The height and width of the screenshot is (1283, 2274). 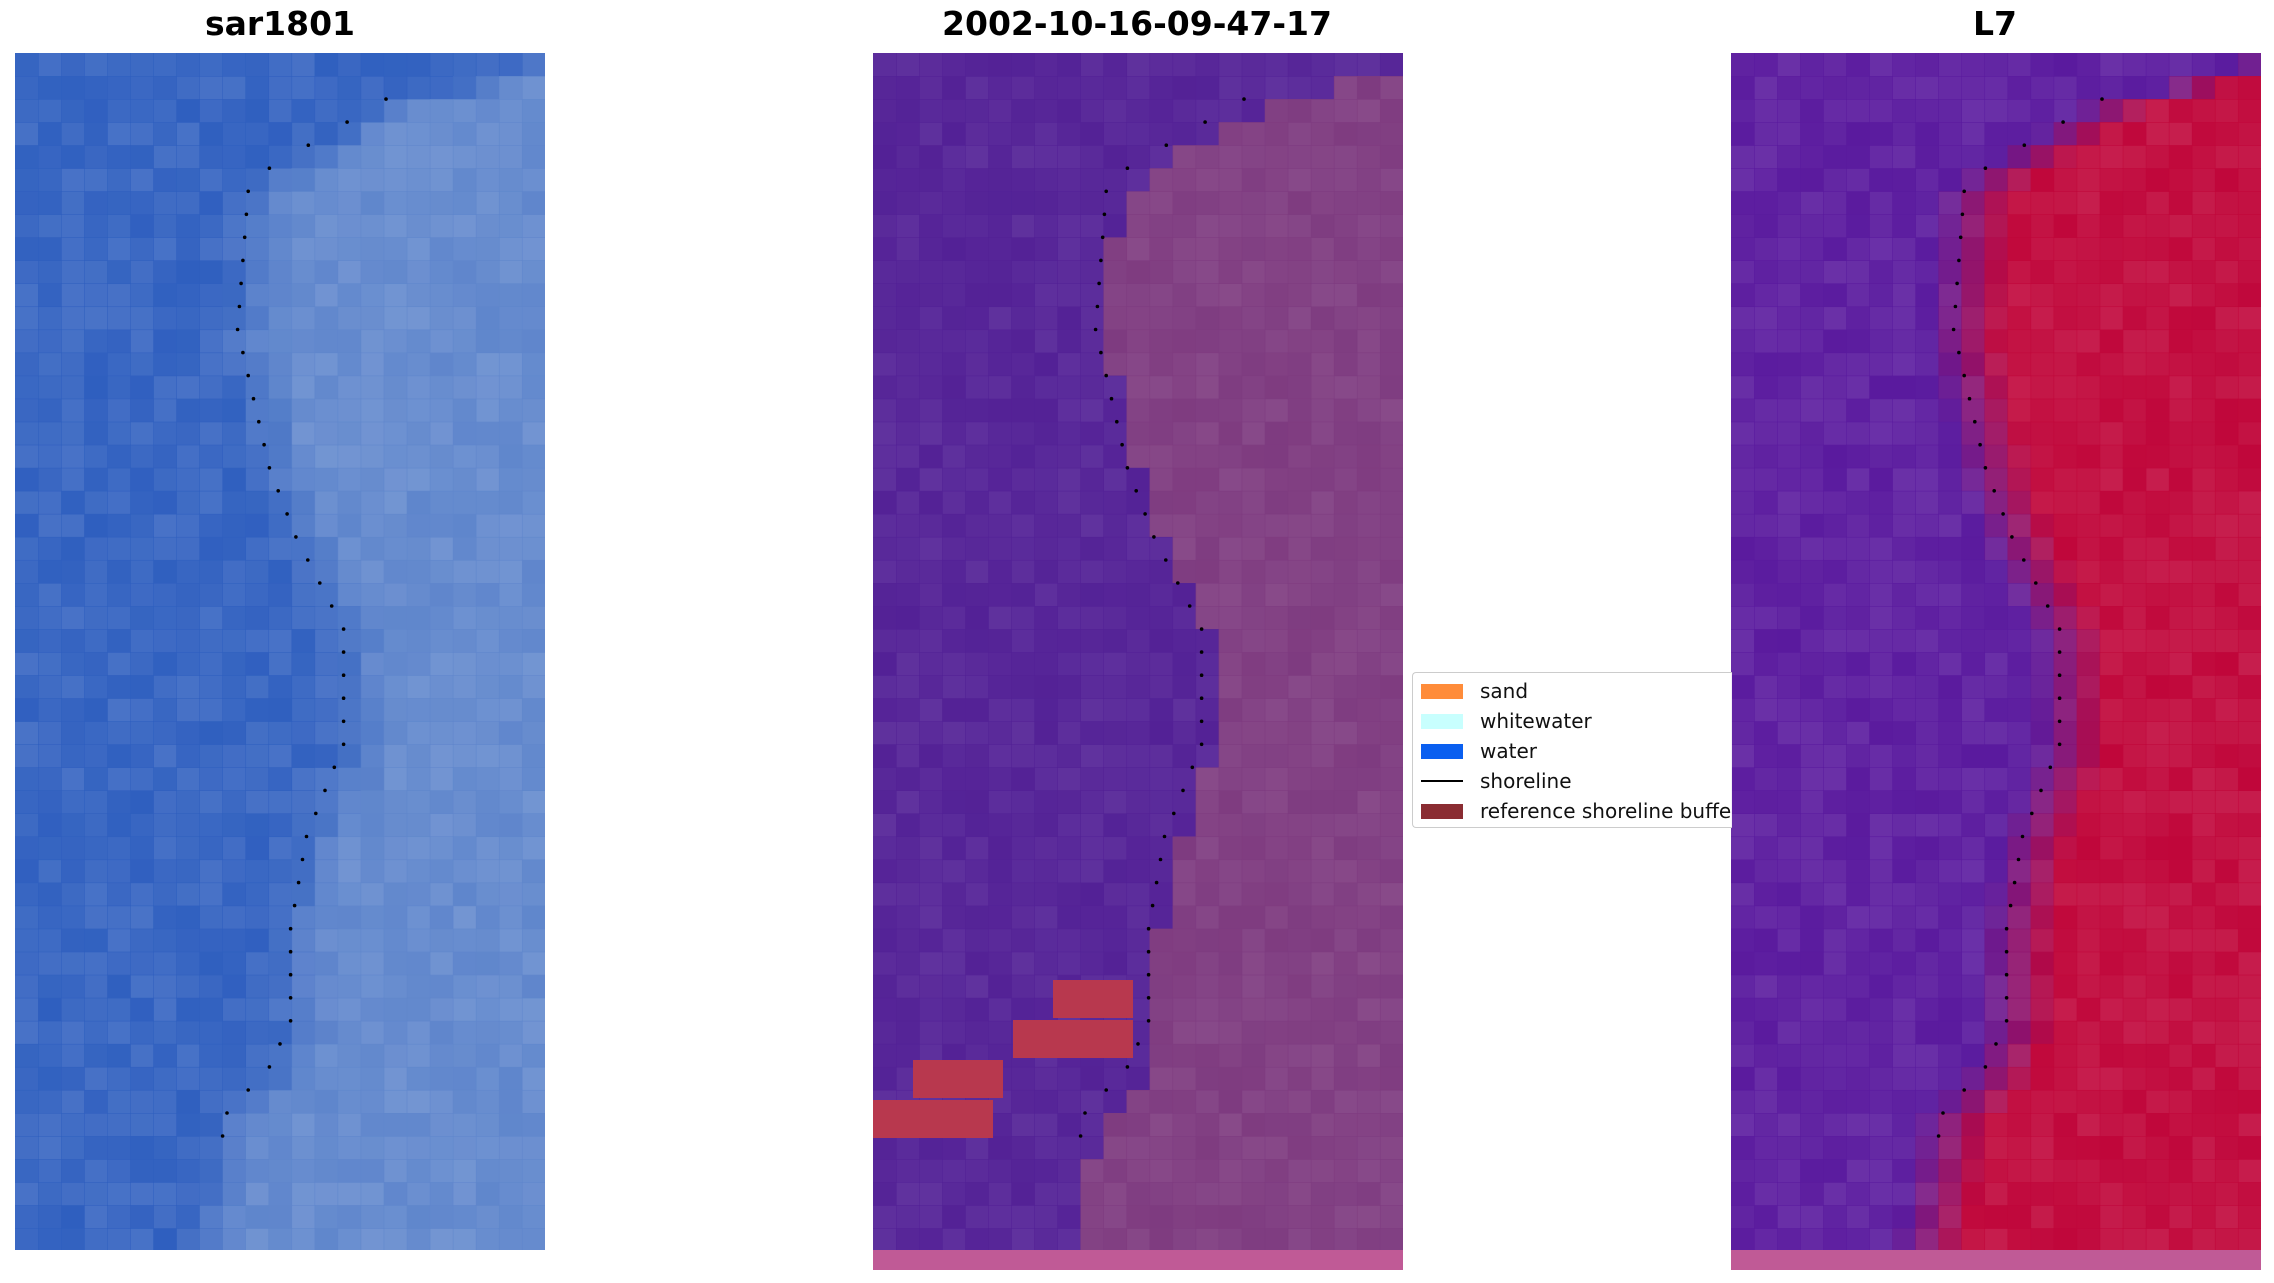 What do you see at coordinates (1536, 721) in the screenshot?
I see `legend-label: whitewater` at bounding box center [1536, 721].